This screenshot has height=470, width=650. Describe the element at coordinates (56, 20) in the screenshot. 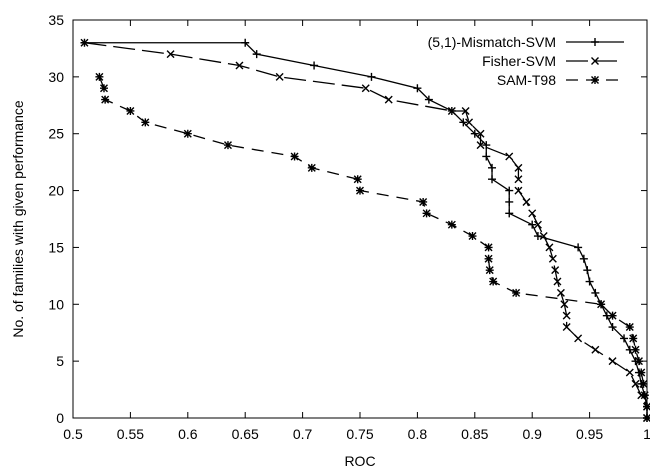

I see `y-tick-label: 35` at that location.